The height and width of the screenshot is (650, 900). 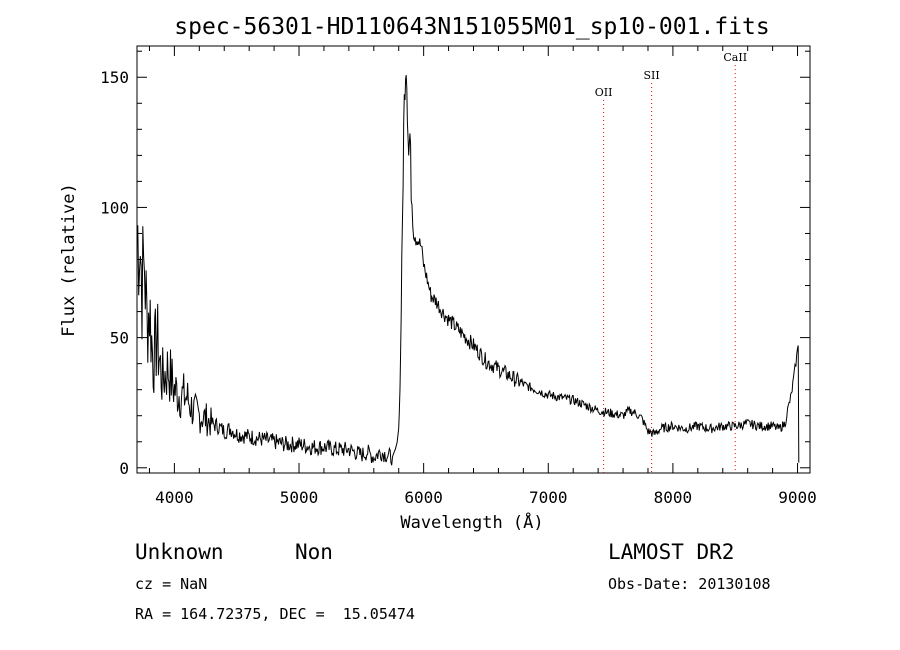 What do you see at coordinates (171, 584) in the screenshot?
I see `redshift-label: cz = NaN` at bounding box center [171, 584].